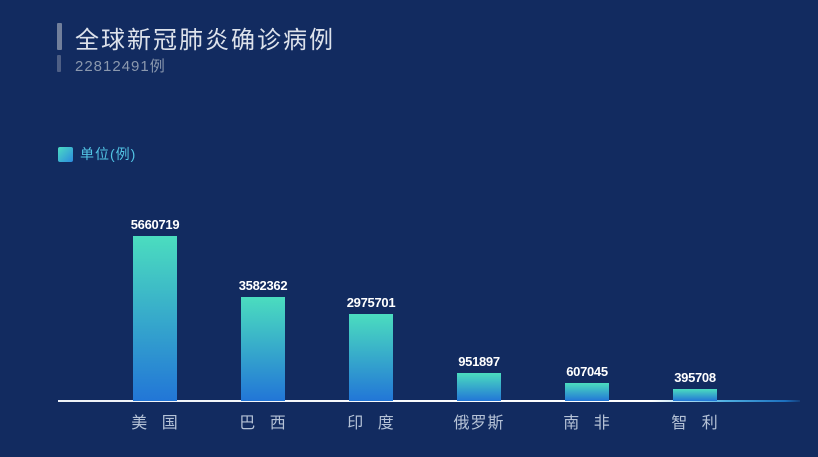  Describe the element at coordinates (59, 63) in the screenshot. I see `subtitle-accent-bar` at that location.